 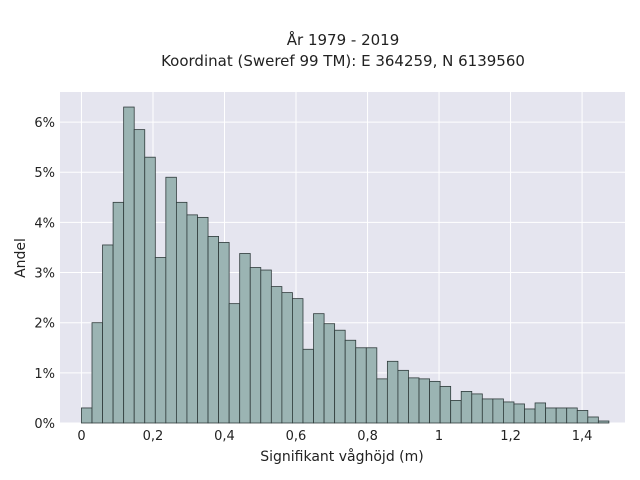 What do you see at coordinates (44, 424) in the screenshot?
I see `y-tick-label: 0%` at bounding box center [44, 424].